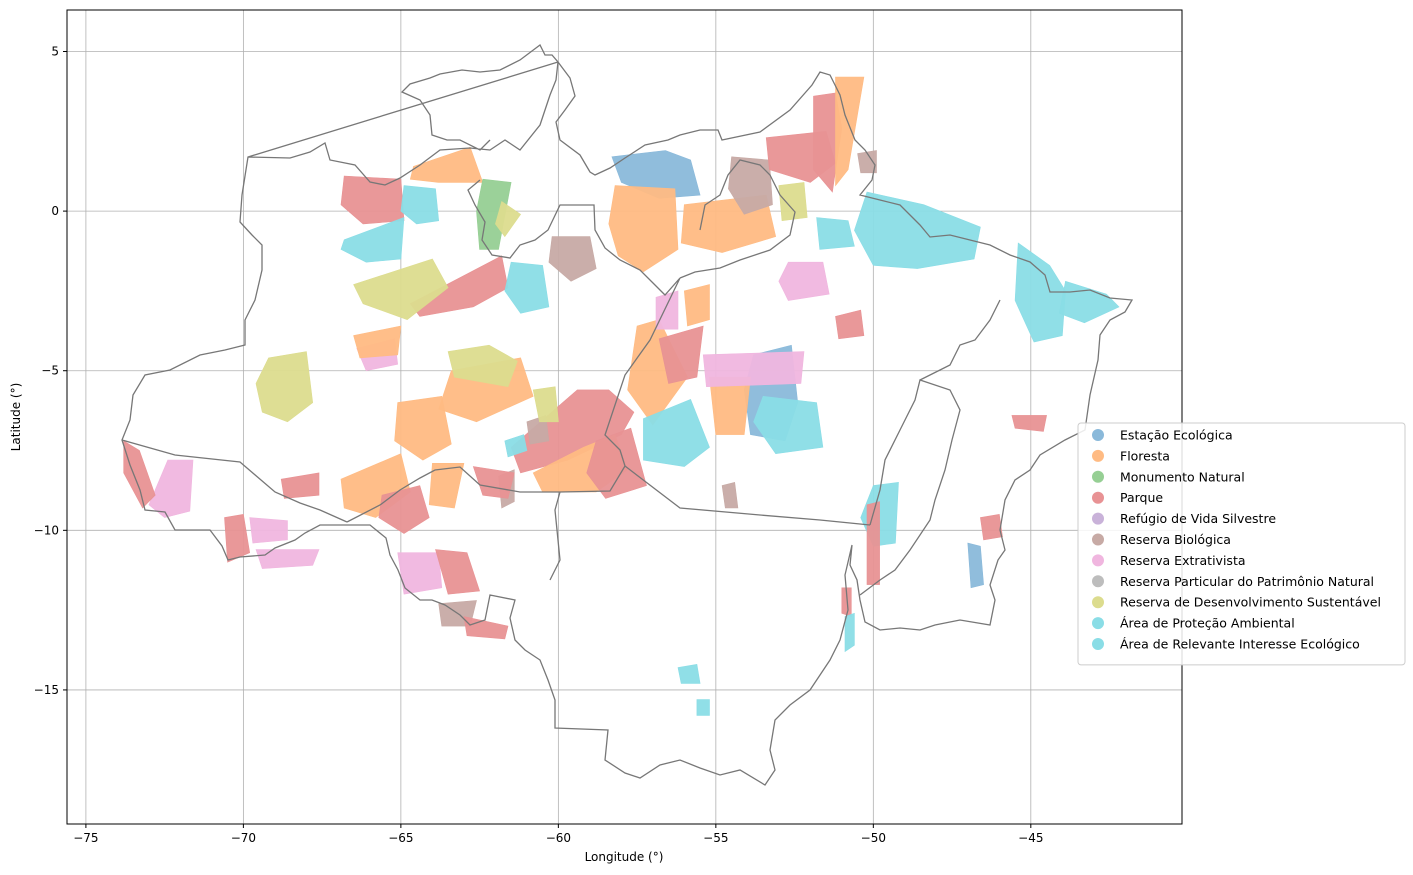 This screenshot has width=1413, height=875. I want to click on legend-label: Reserva Extrativista, so click(1183, 560).